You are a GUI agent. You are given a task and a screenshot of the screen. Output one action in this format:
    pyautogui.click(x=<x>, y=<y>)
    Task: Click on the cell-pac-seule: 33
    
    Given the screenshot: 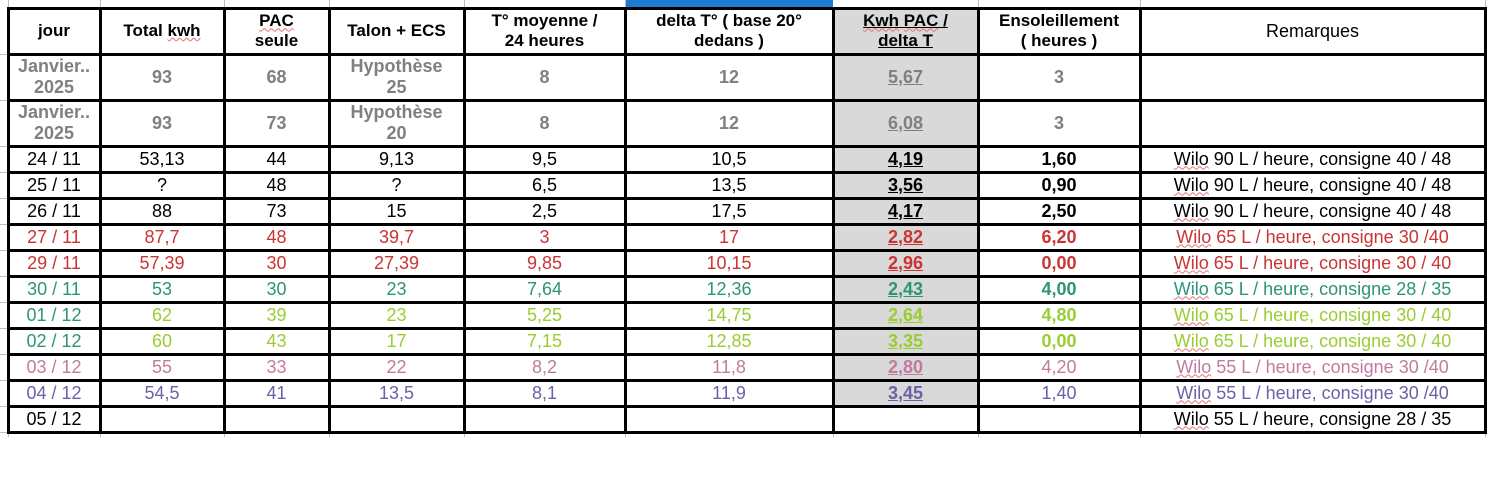 What is the action you would take?
    pyautogui.click(x=276, y=367)
    